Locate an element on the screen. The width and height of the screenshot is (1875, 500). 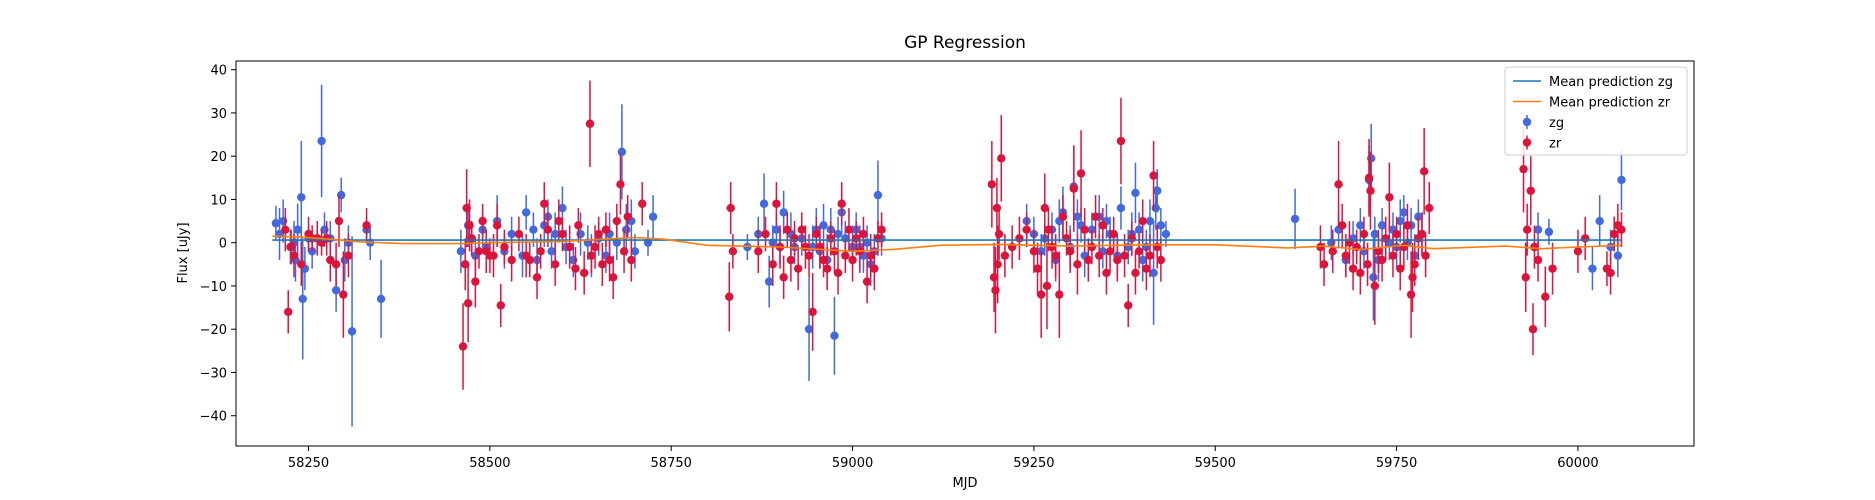
y-axis-label: Flux [uJy] is located at coordinates (183, 252).